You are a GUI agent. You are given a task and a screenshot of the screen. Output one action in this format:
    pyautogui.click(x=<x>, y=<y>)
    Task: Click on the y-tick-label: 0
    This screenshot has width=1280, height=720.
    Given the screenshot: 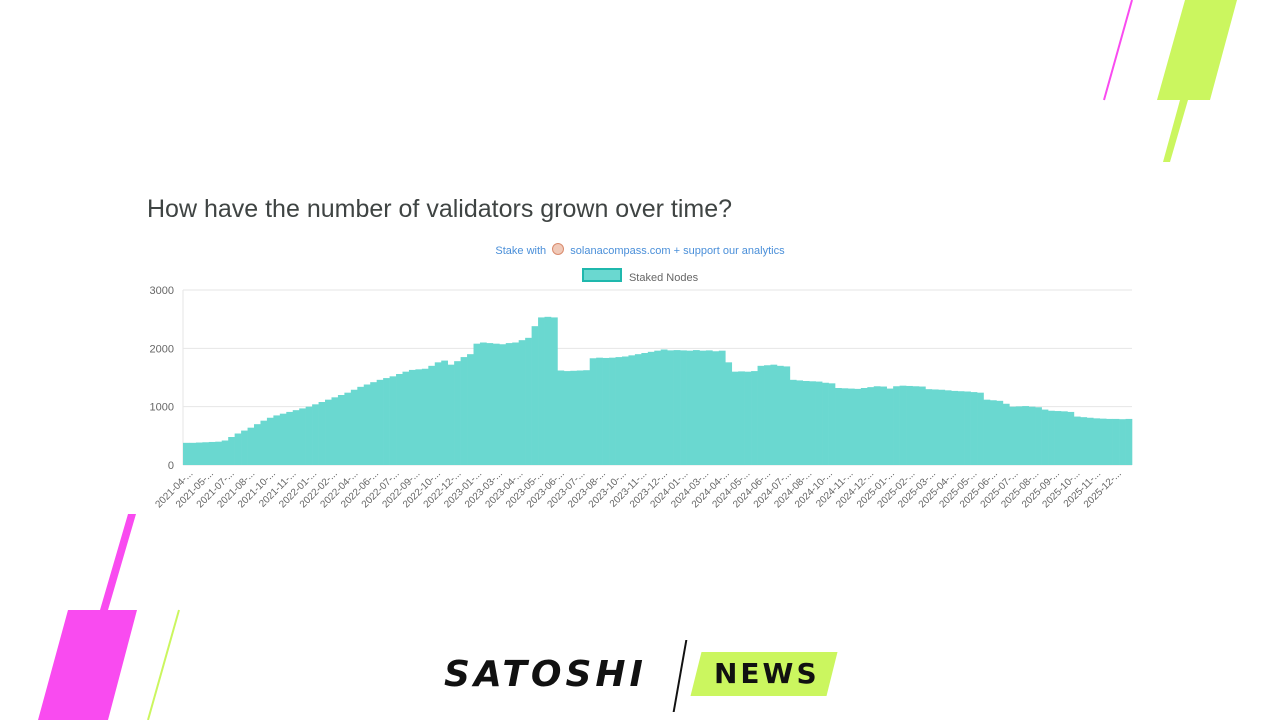 What is the action you would take?
    pyautogui.click(x=171, y=466)
    